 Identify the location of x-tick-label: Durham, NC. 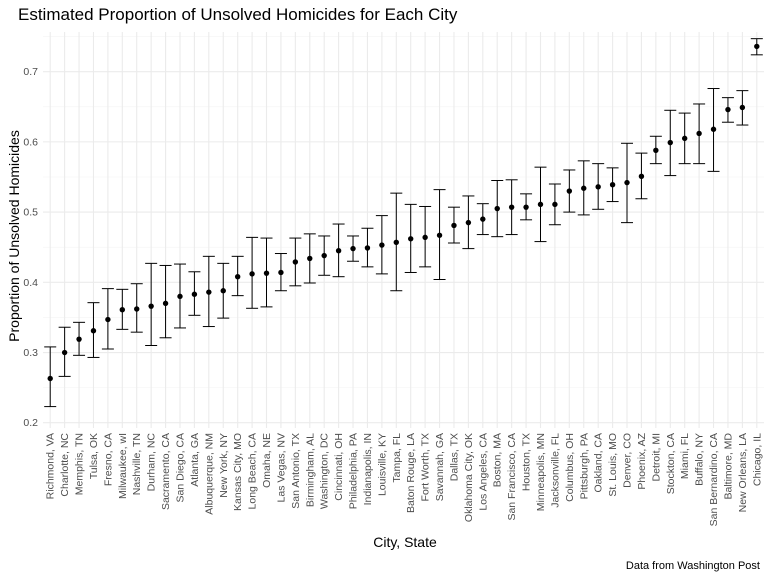
(152, 462).